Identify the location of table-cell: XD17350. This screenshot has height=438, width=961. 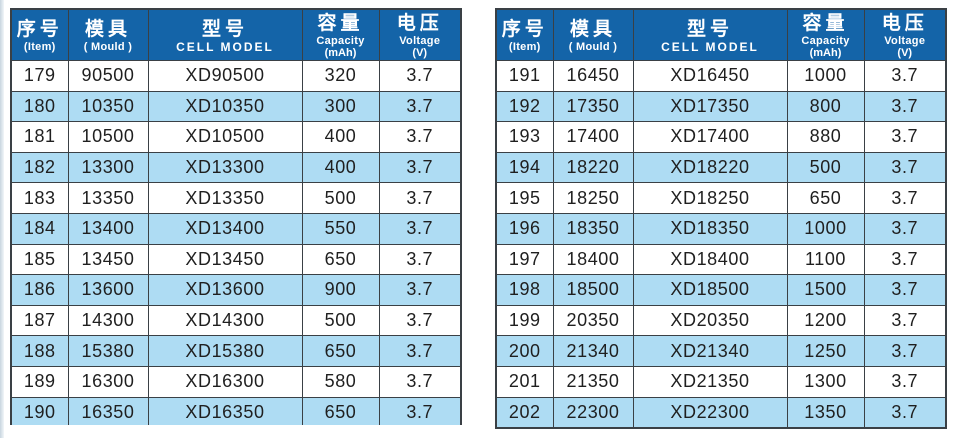
(710, 106).